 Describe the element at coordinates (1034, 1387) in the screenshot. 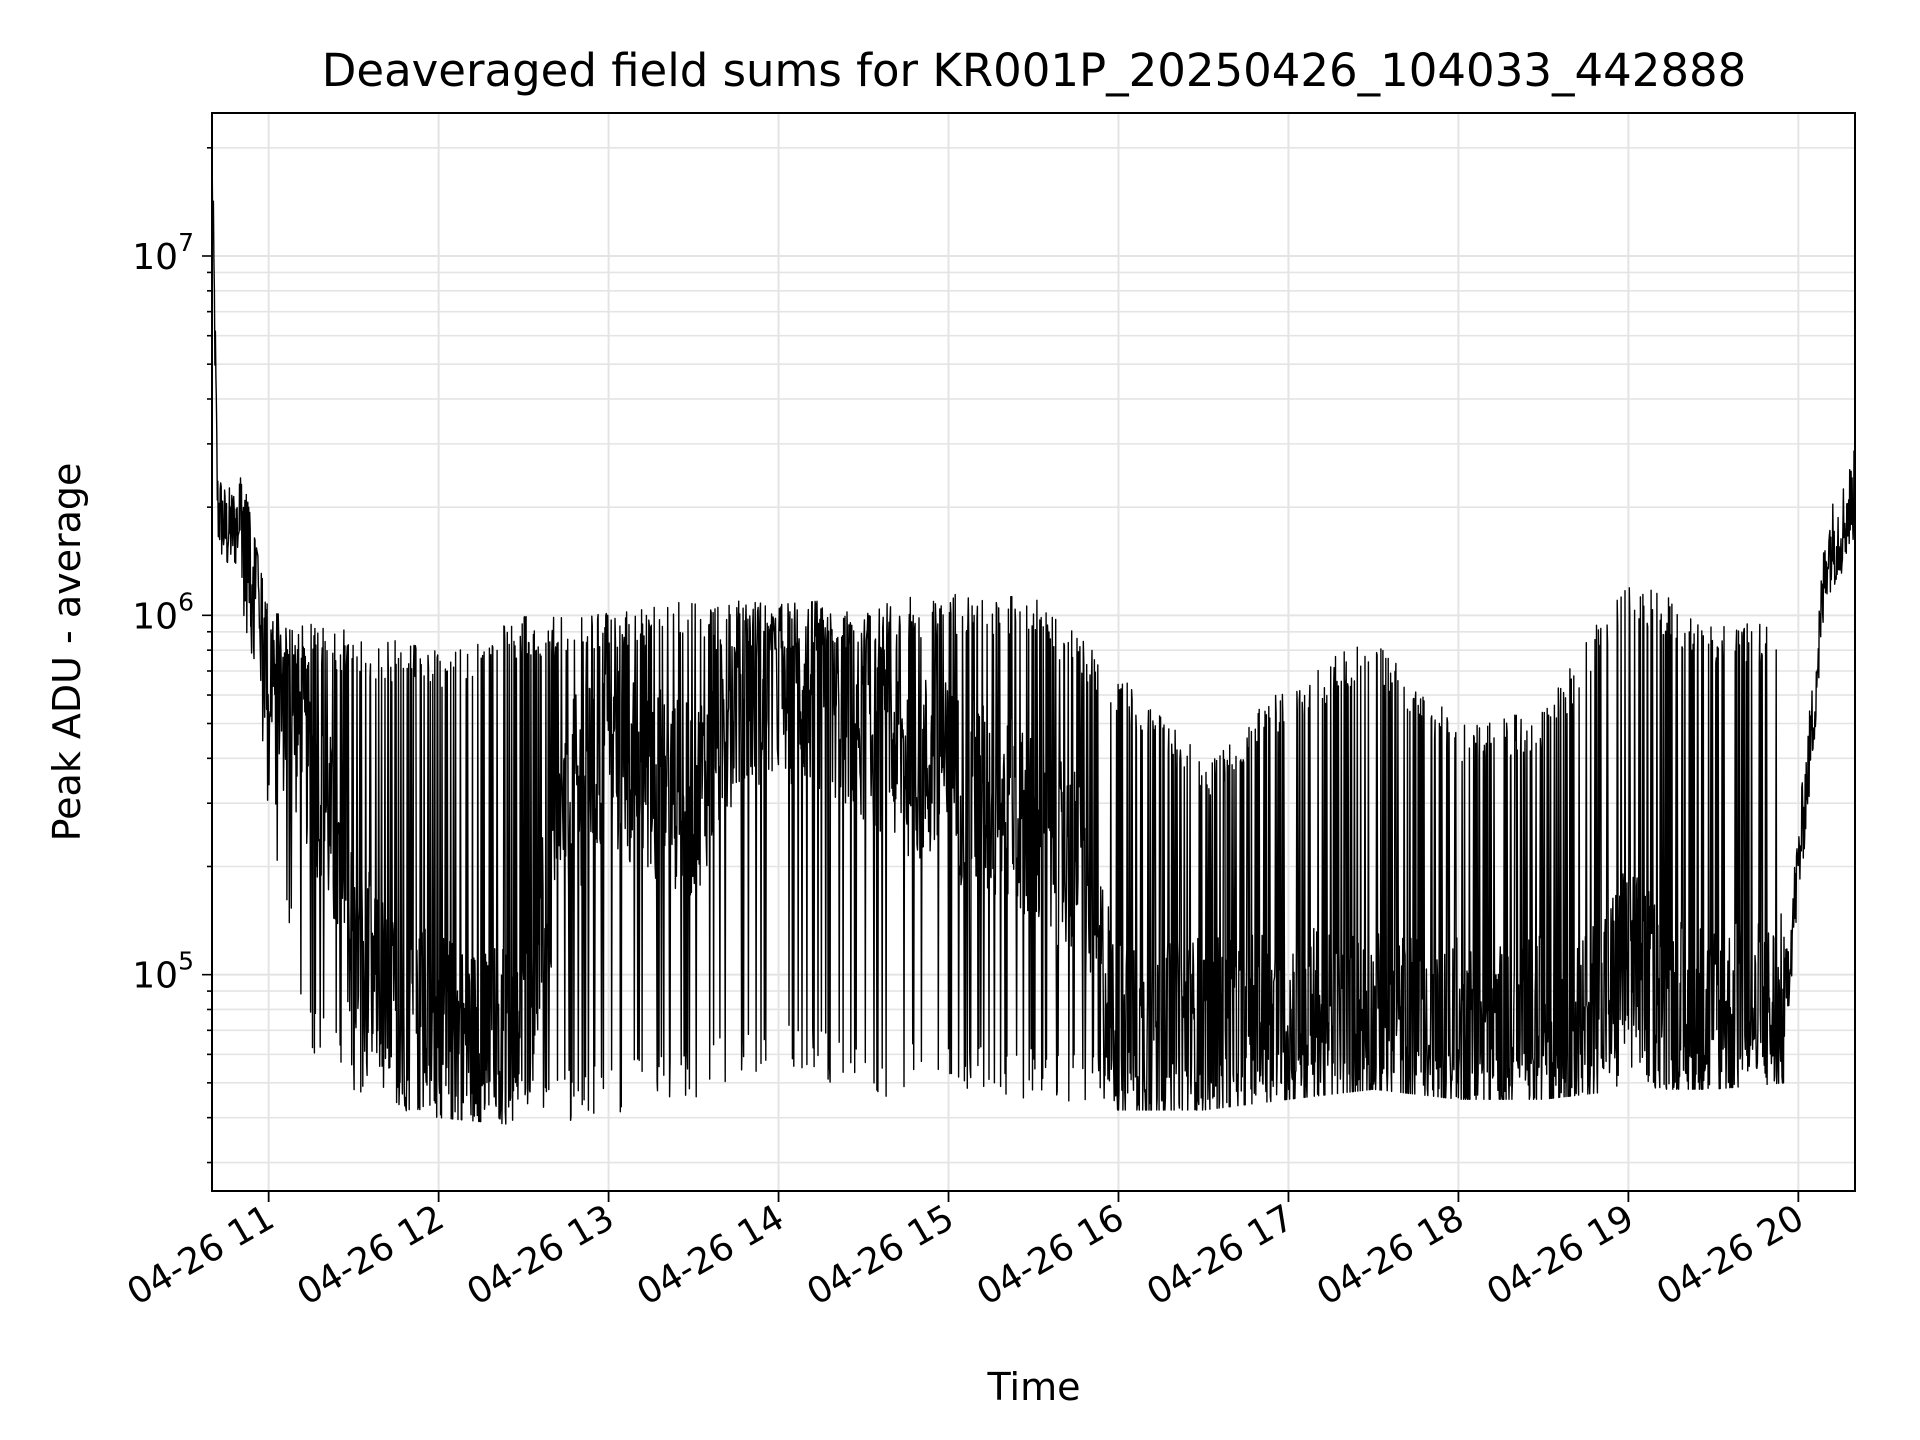

I see `x-axis-label: Time` at that location.